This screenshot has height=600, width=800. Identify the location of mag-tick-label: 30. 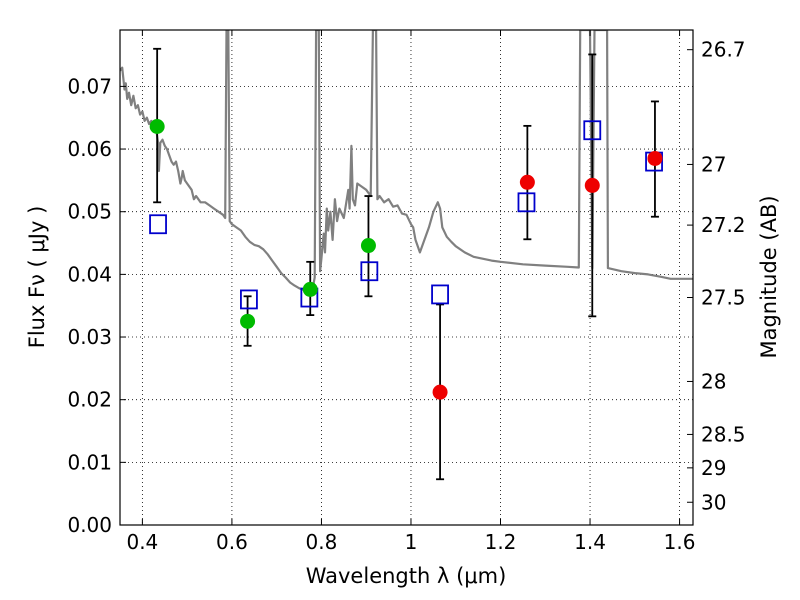
(713, 502).